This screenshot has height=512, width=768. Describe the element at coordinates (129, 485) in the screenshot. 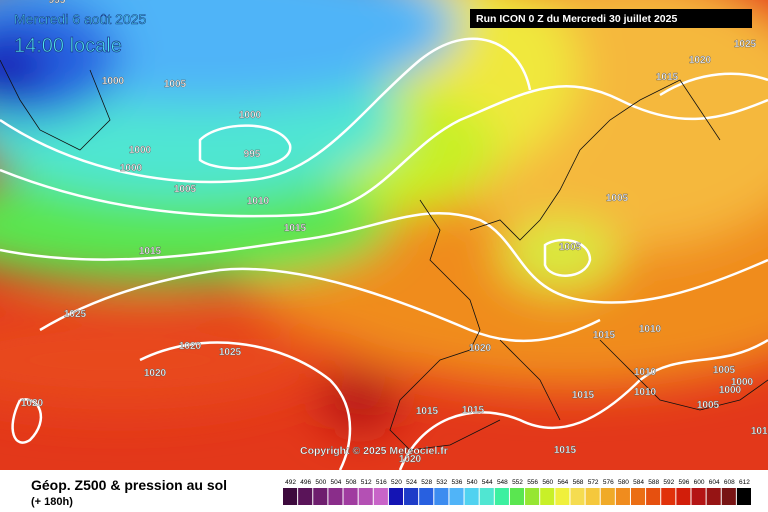

I see `legend-title: Géop. Z500 & pression au sol` at that location.